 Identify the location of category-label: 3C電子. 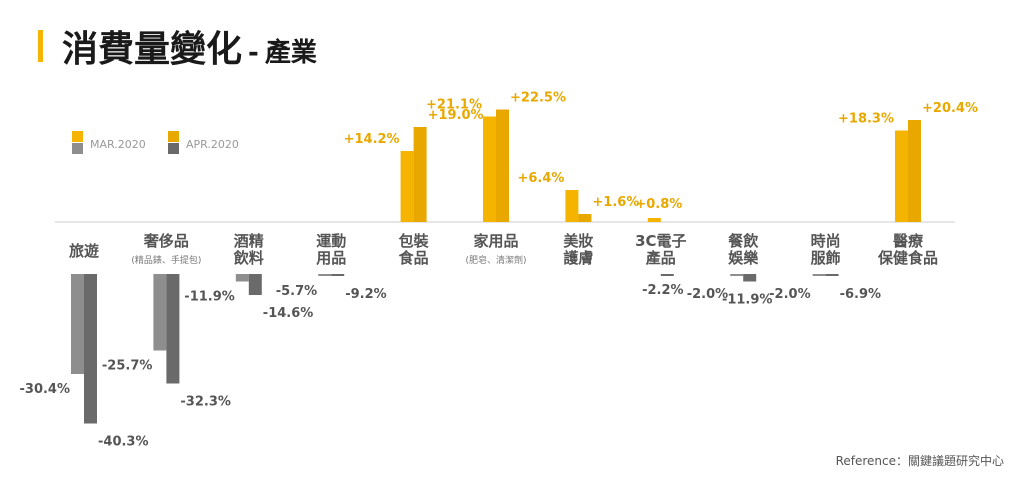
(660, 241).